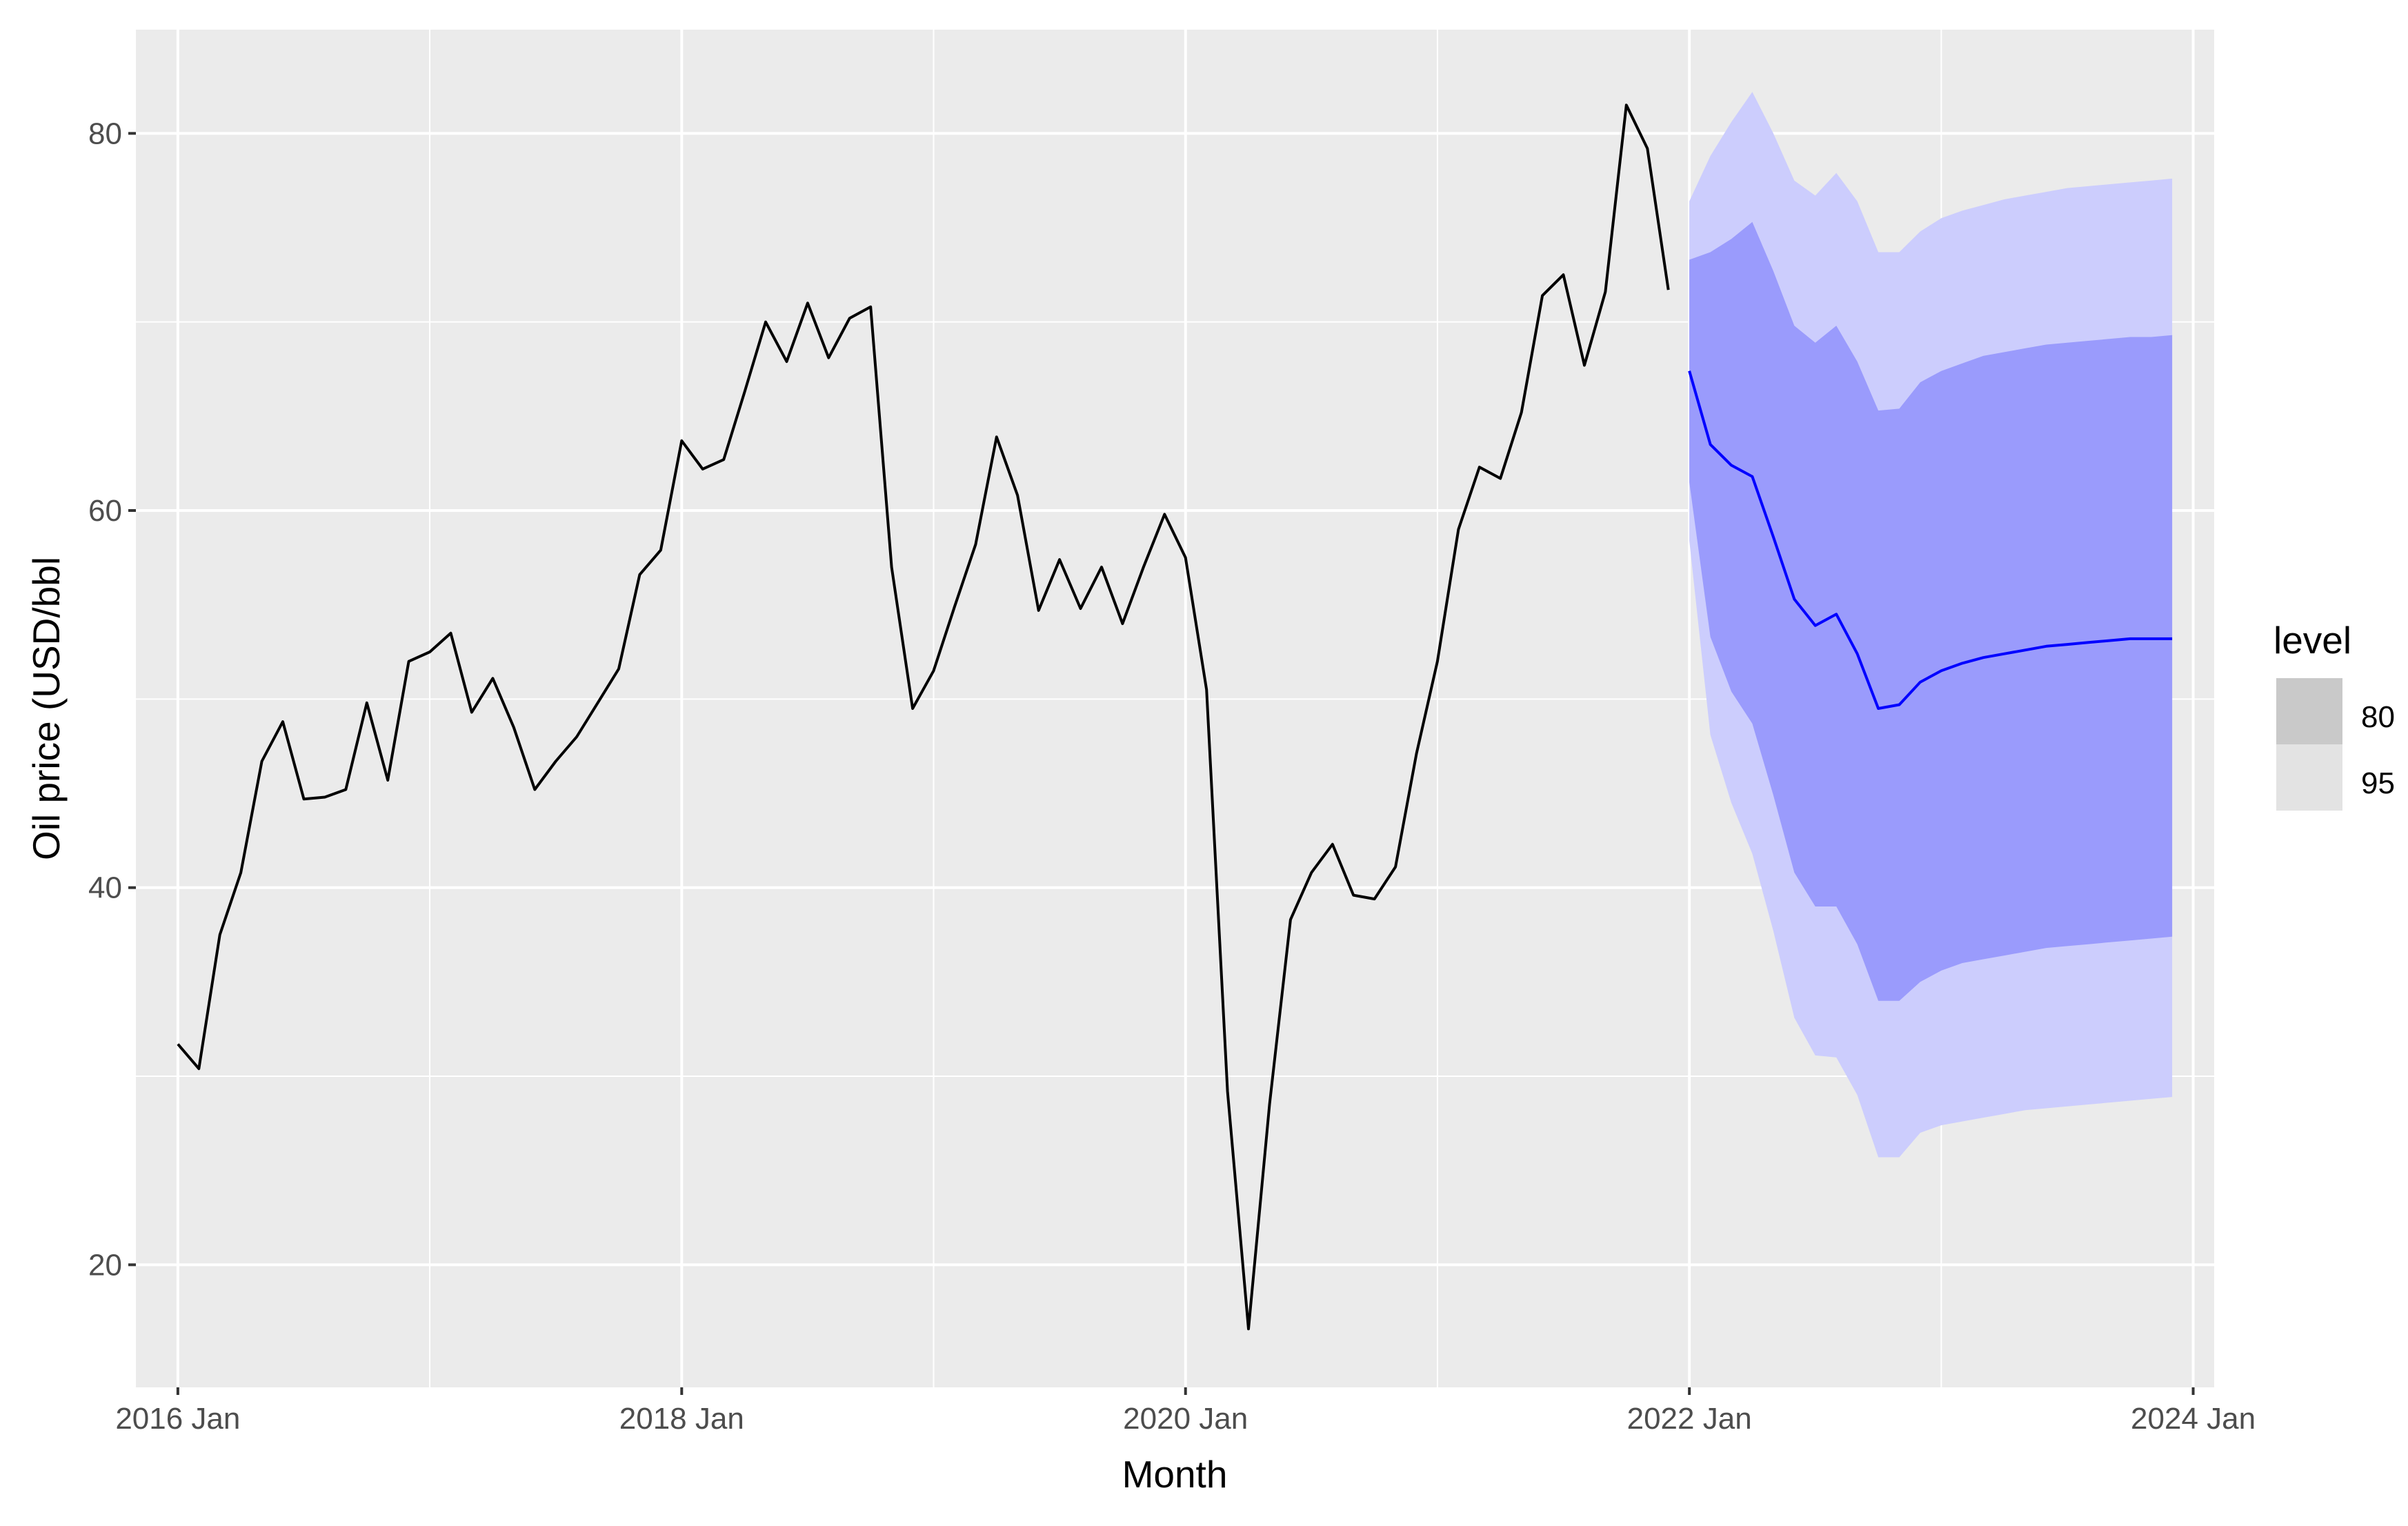 This screenshot has width=2408, height=1526. Describe the element at coordinates (112, 699) in the screenshot. I see `y-axis: 20 40 60 80` at that location.